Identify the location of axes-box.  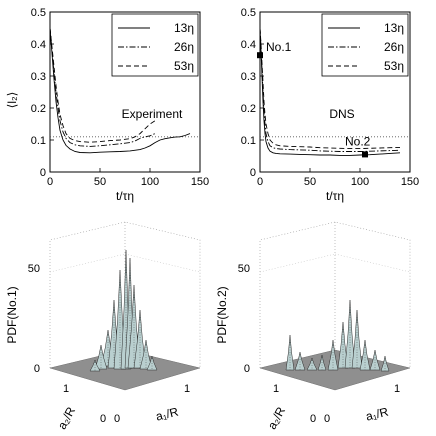
(335, 294).